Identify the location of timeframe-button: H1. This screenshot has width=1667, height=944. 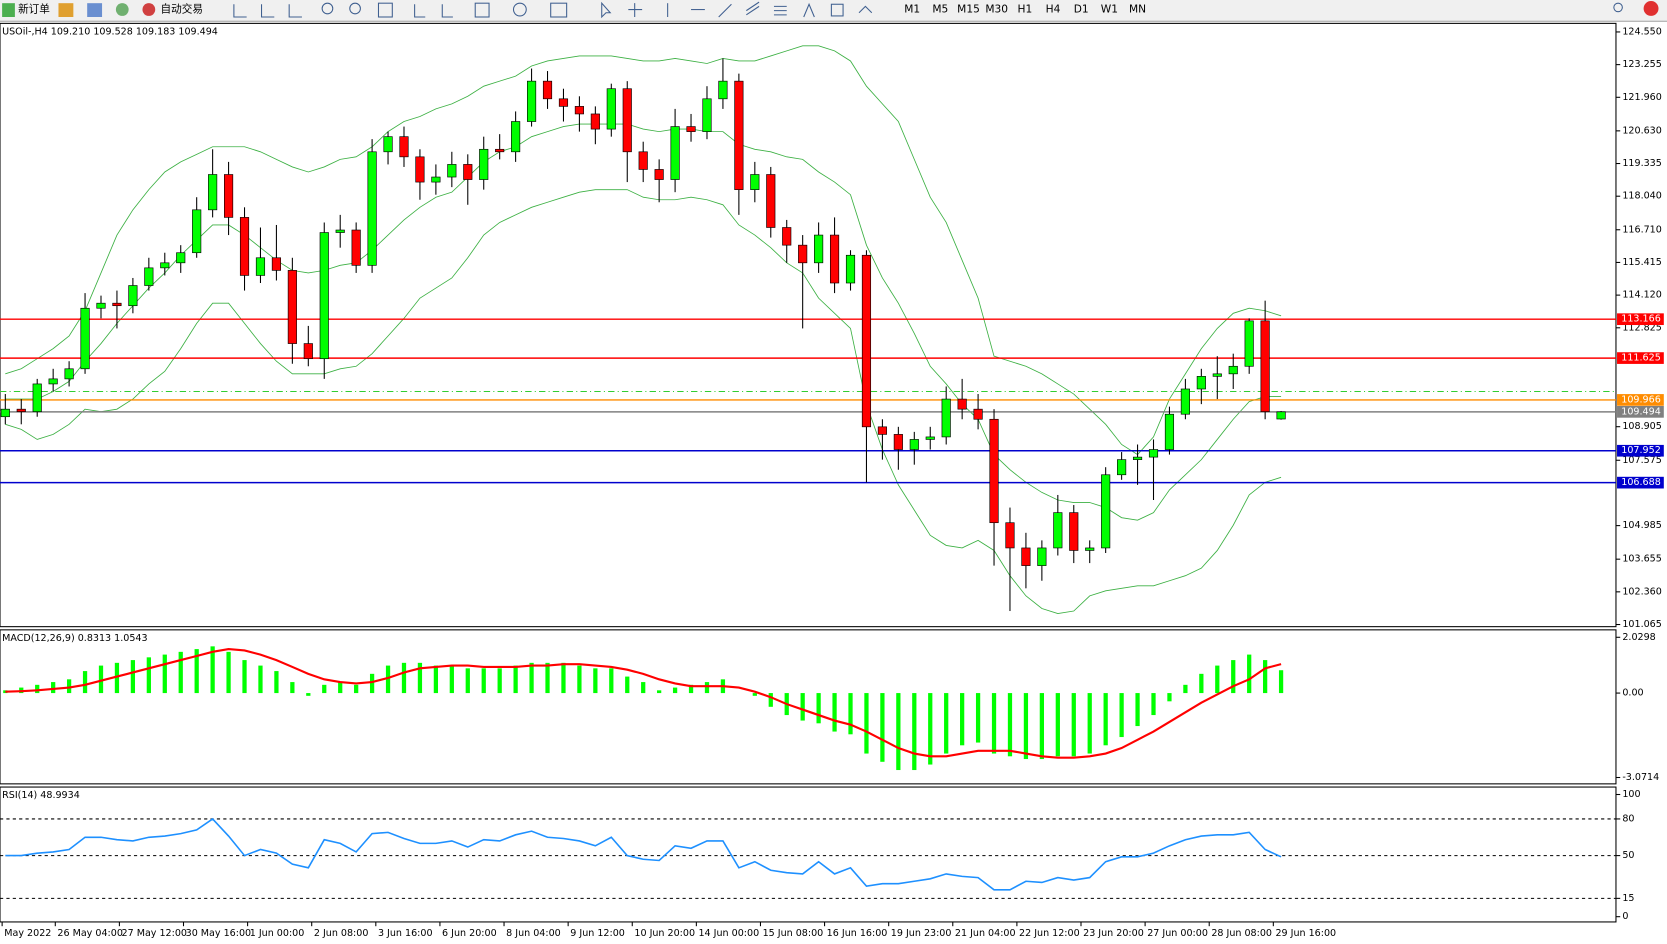
(1024, 9).